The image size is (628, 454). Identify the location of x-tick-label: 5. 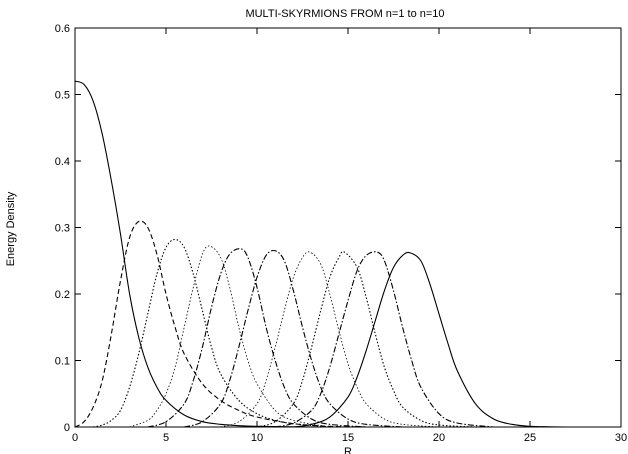
(166, 438).